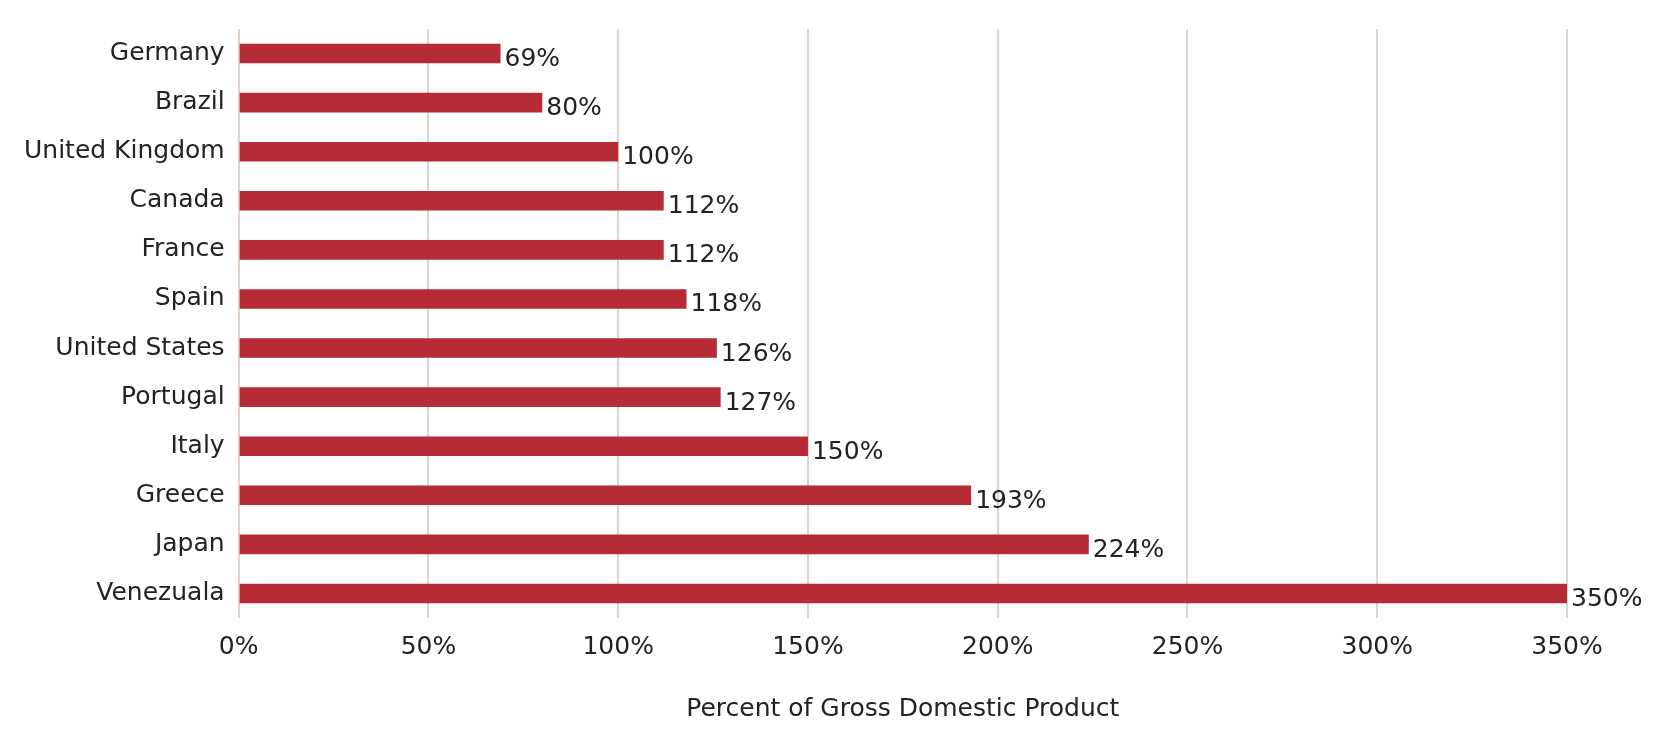 The width and height of the screenshot is (1657, 733). What do you see at coordinates (238, 645) in the screenshot?
I see `x-tick-label: 0%` at bounding box center [238, 645].